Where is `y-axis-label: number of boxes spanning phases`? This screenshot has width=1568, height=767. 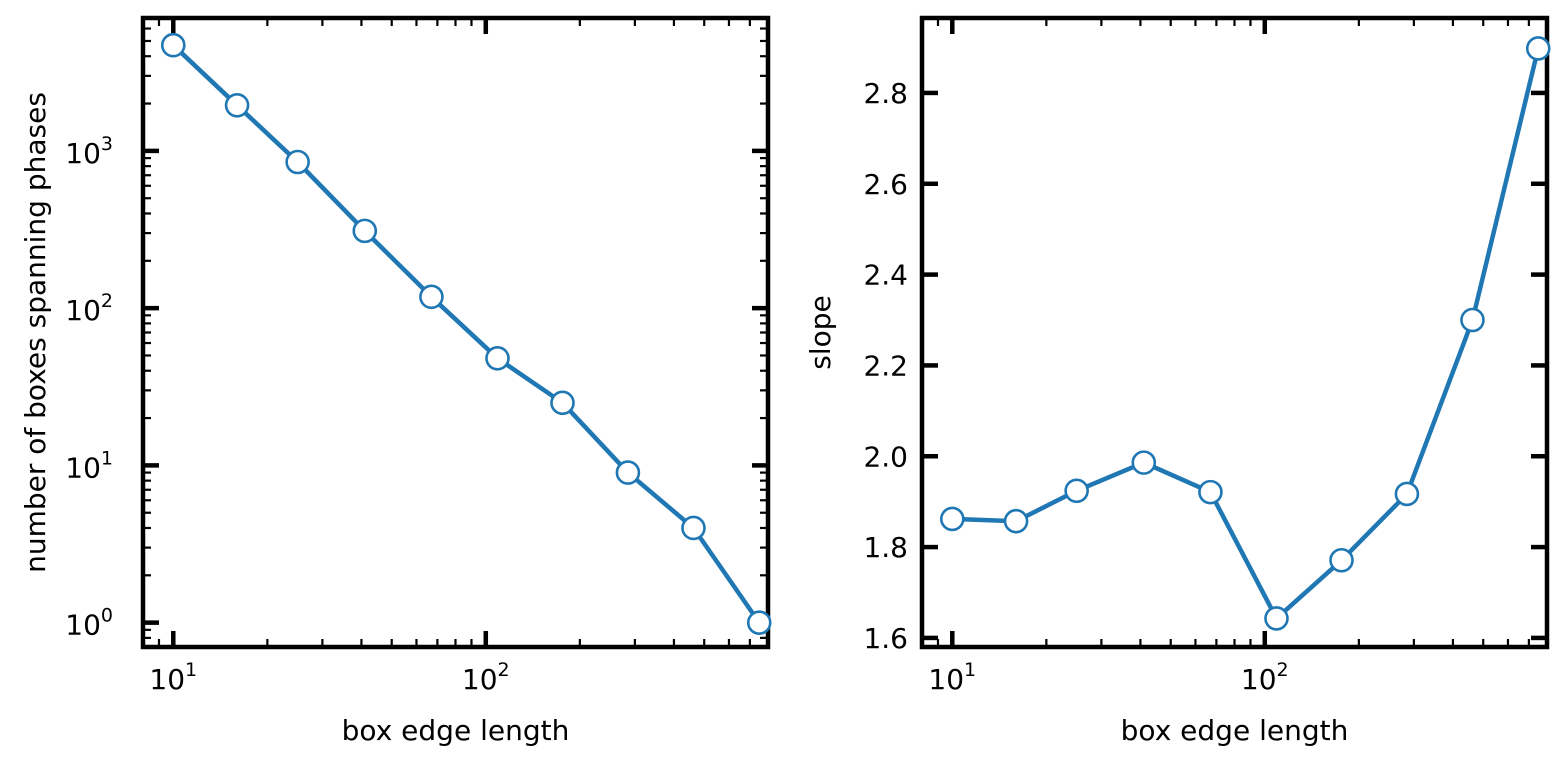 y-axis-label: number of boxes spanning phases is located at coordinates (35, 332).